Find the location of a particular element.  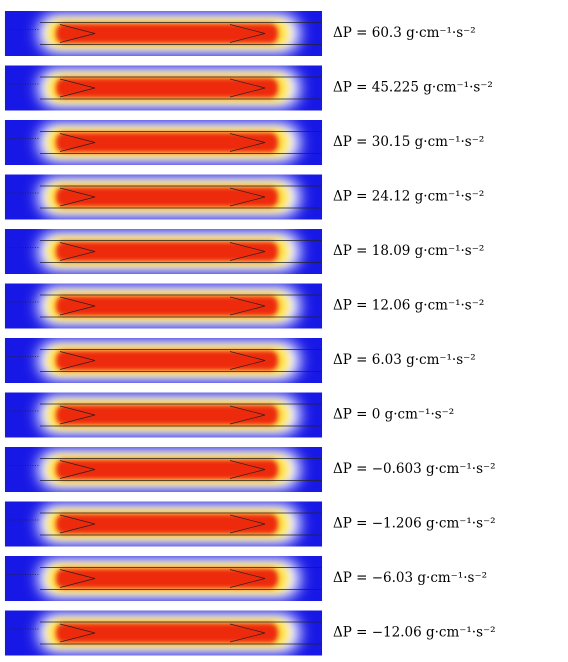

pressure-label: ΔP = 18.09 g·cm⁻¹·s⁻² is located at coordinates (408, 251).